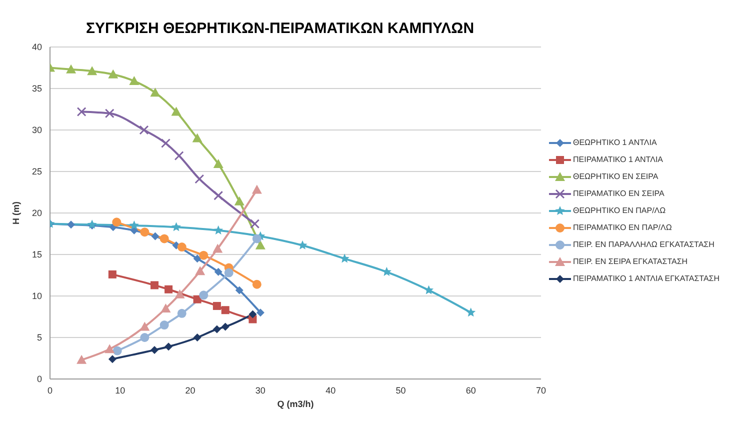 Image resolution: width=739 pixels, height=421 pixels. What do you see at coordinates (618, 193) in the screenshot?
I see `legend-label: ΠΕΙΡΑΜΑΤΙΚΟ ΕΝ ΣΕΙΡΑ` at bounding box center [618, 193].